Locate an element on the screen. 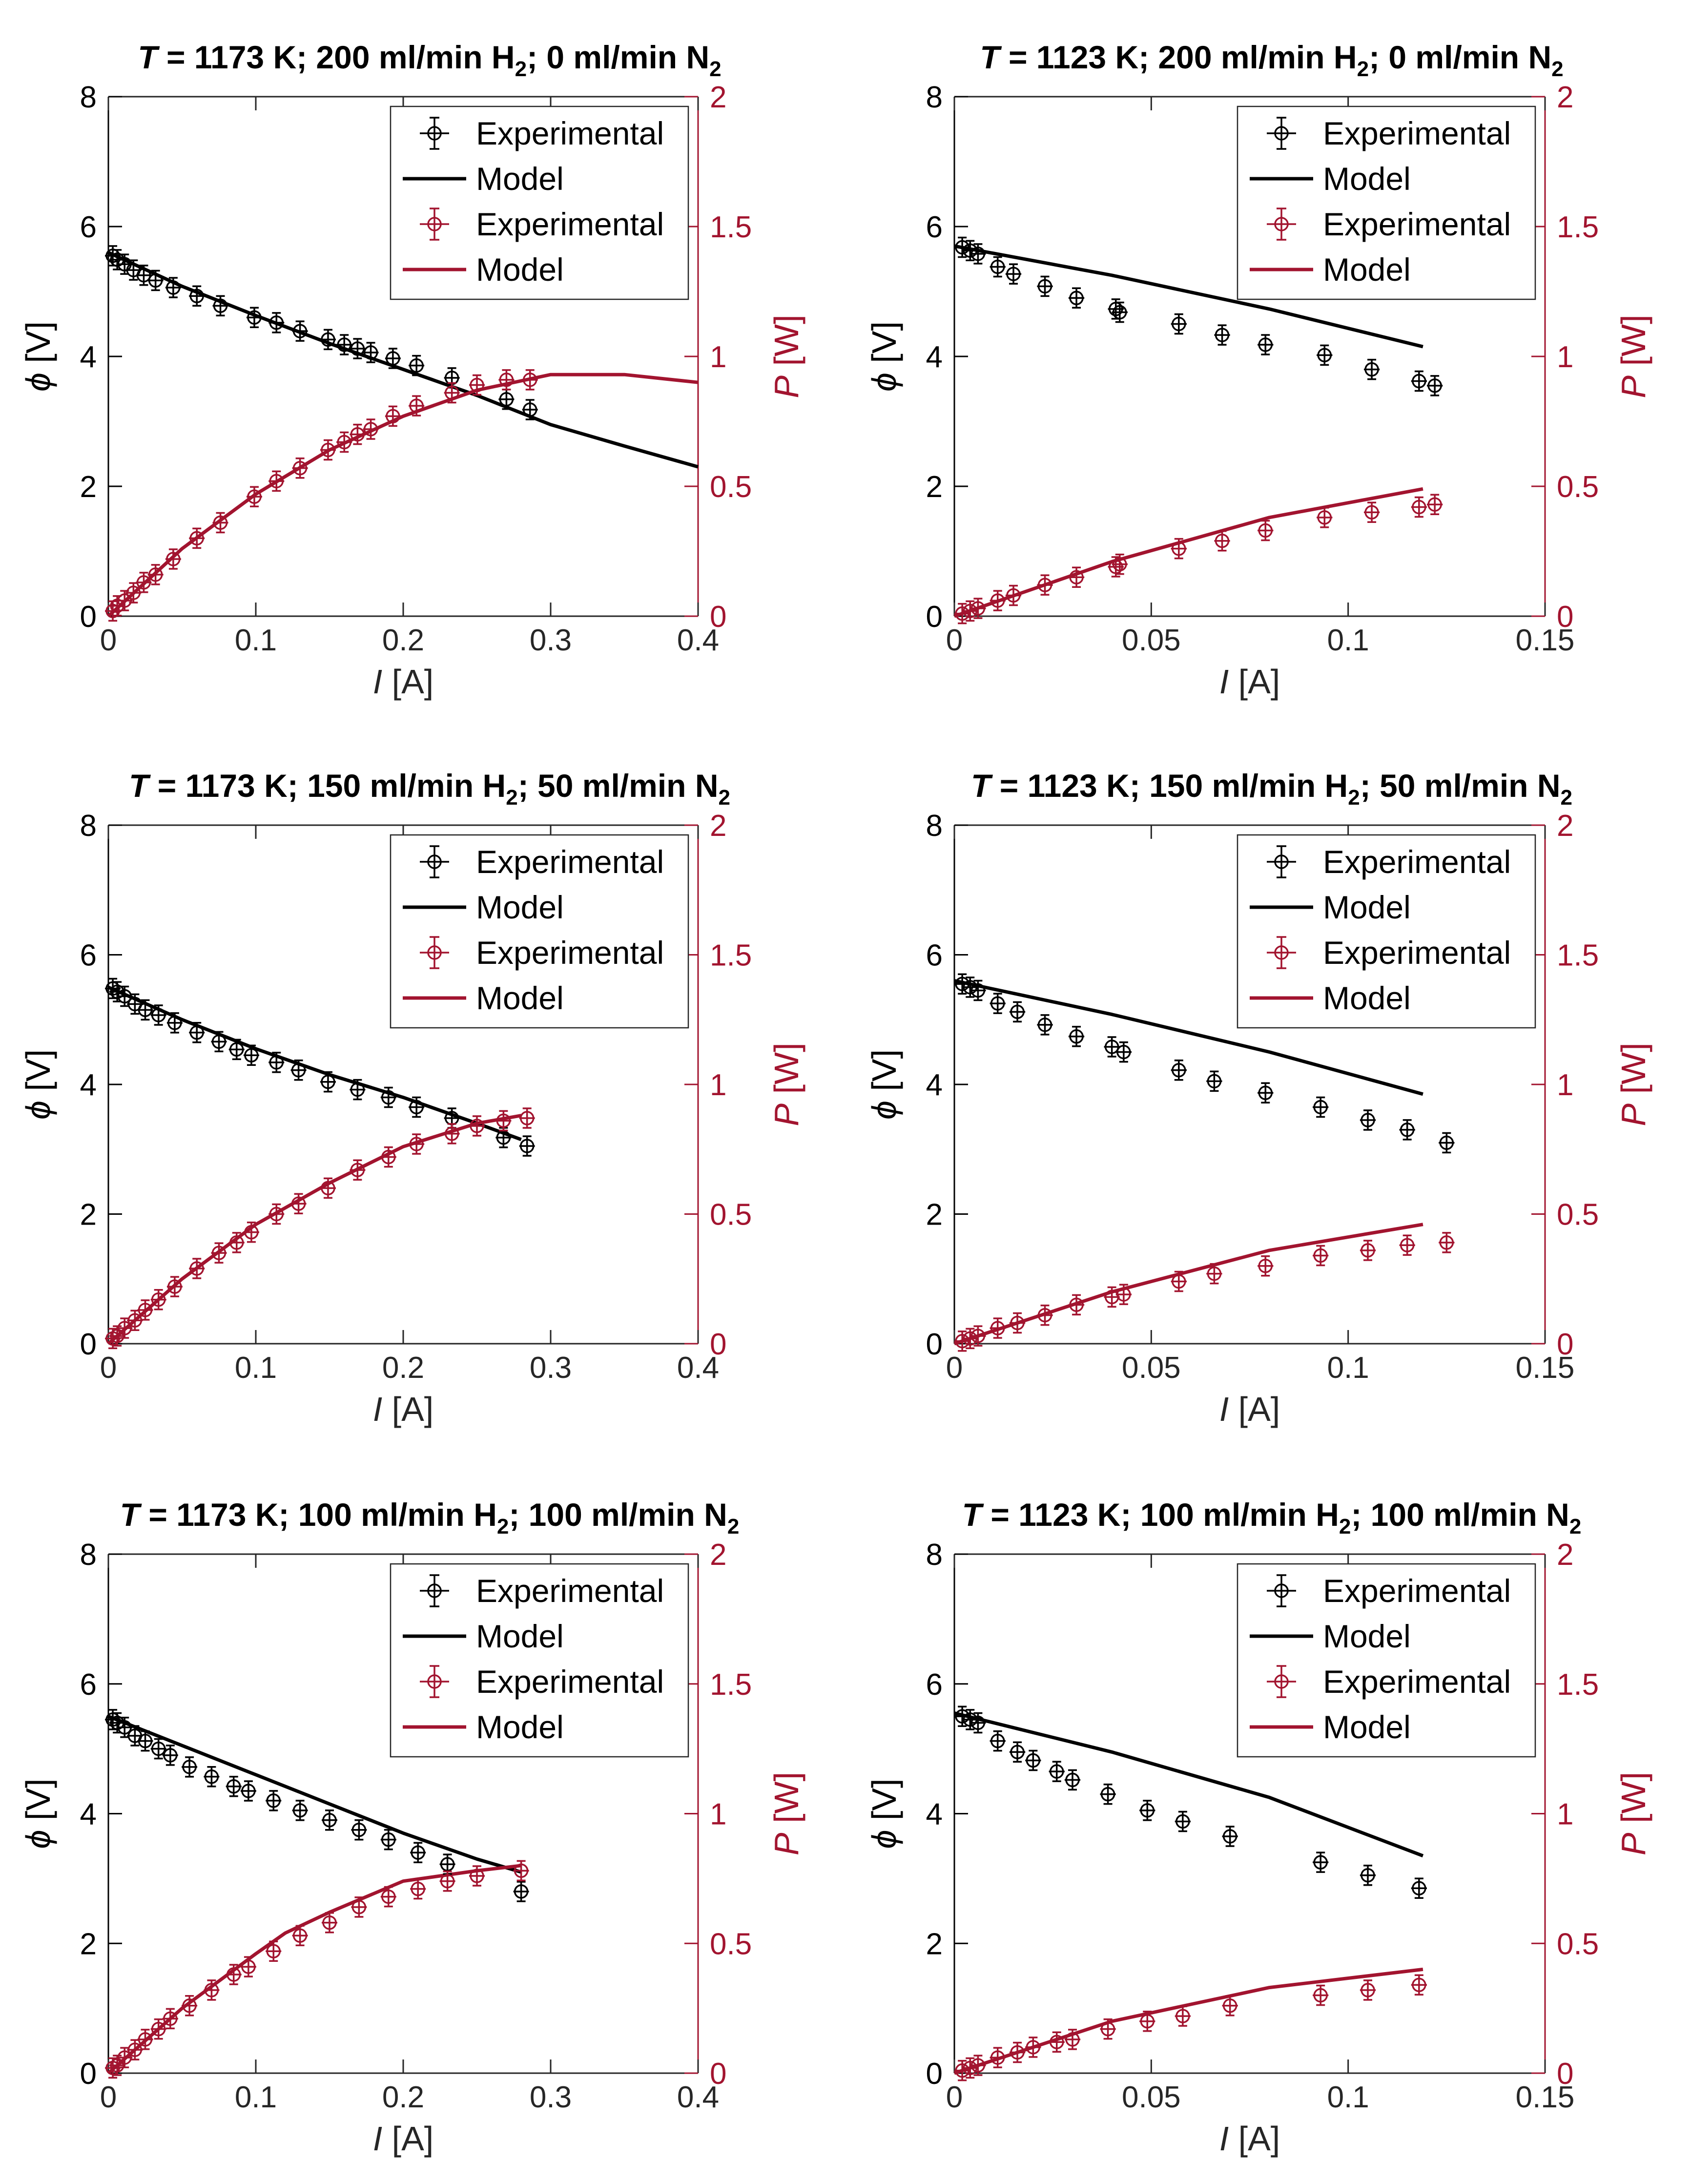 The width and height of the screenshot is (1691, 2184). chart-title: T = 1123 K; 150 ml/min H2; 50 ml/min N2 is located at coordinates (1271, 789).